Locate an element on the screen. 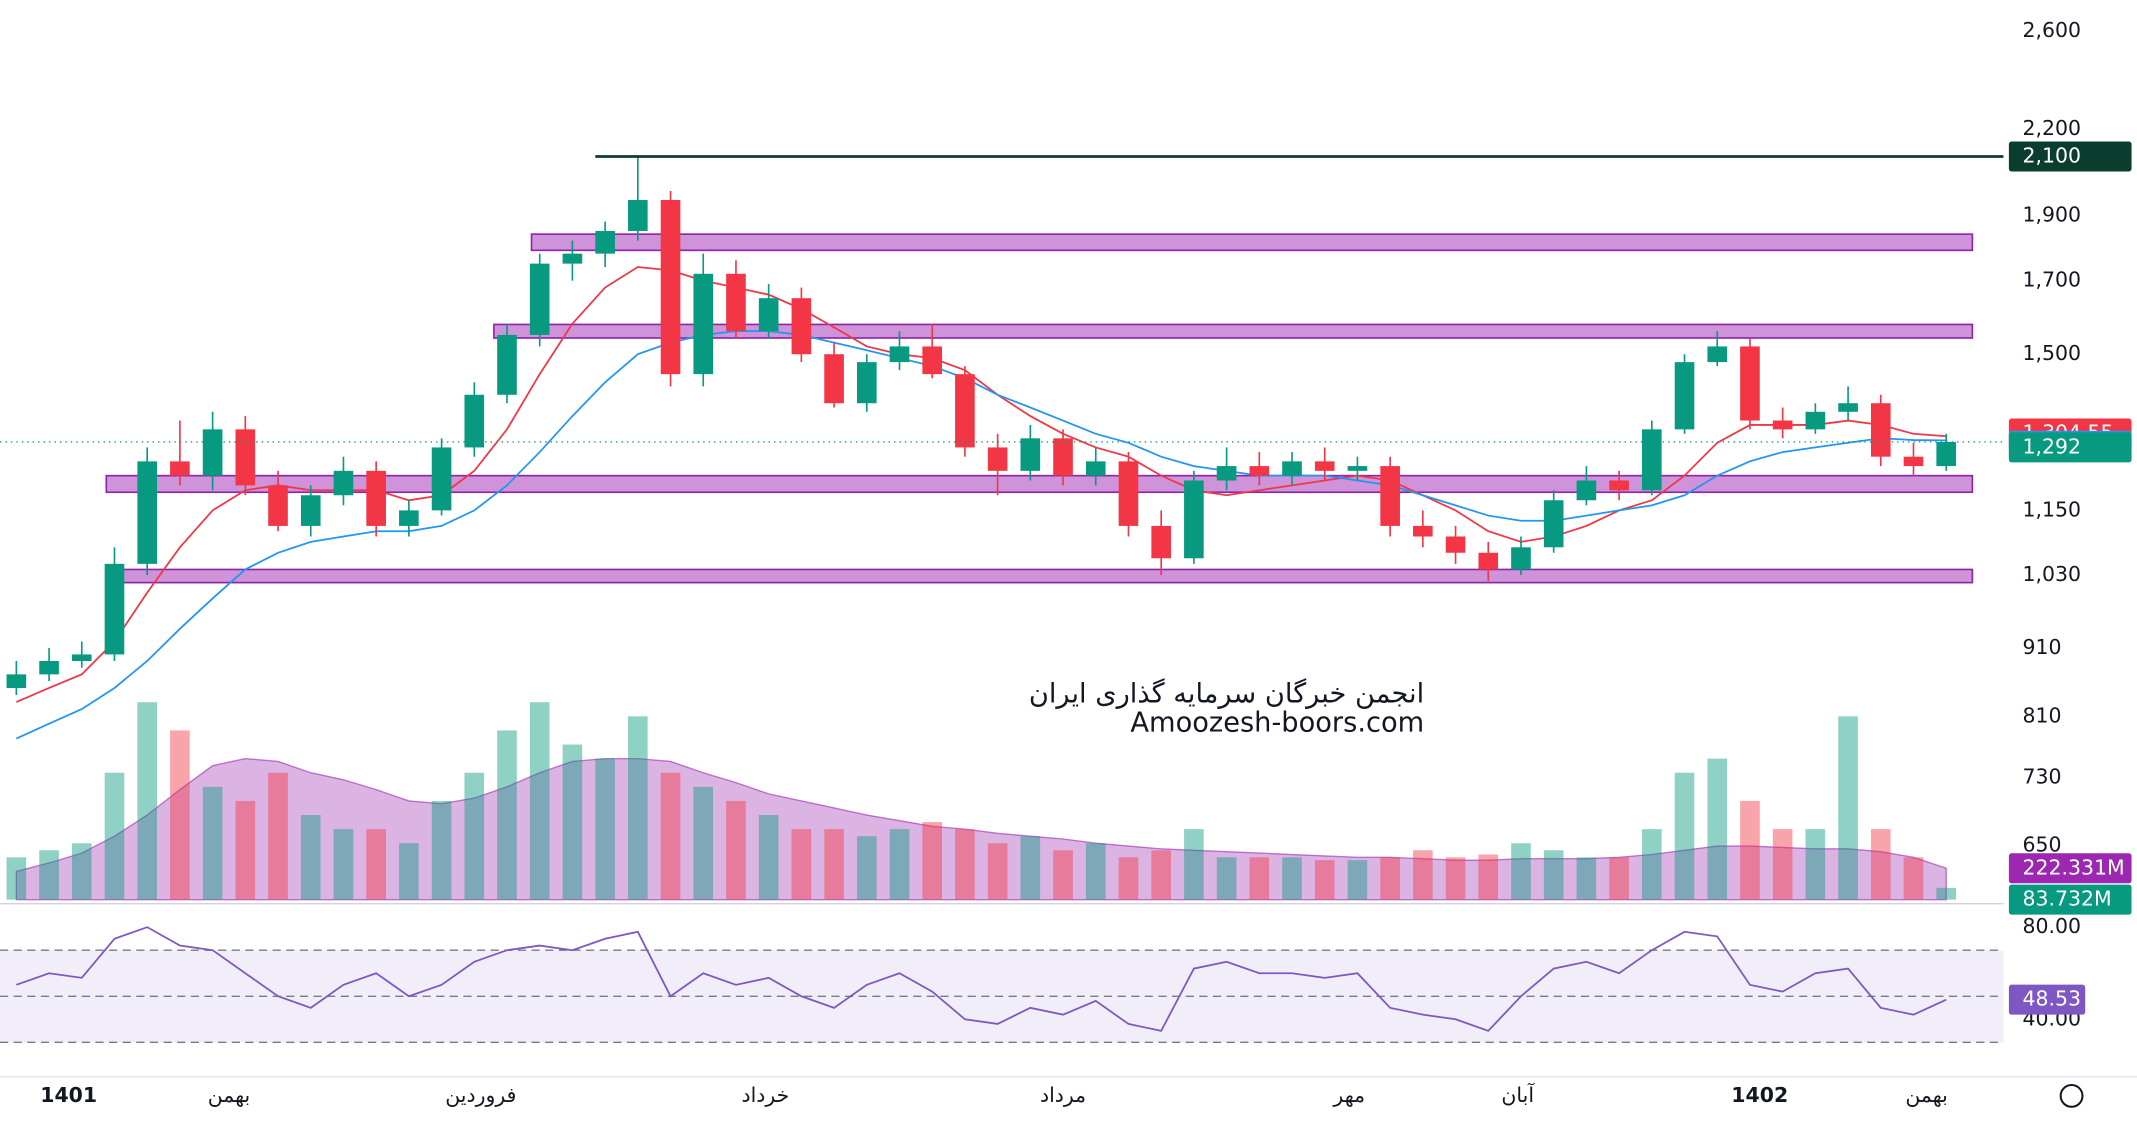 This screenshot has width=2137, height=1126. rsi-badge is located at coordinates (2047, 999).